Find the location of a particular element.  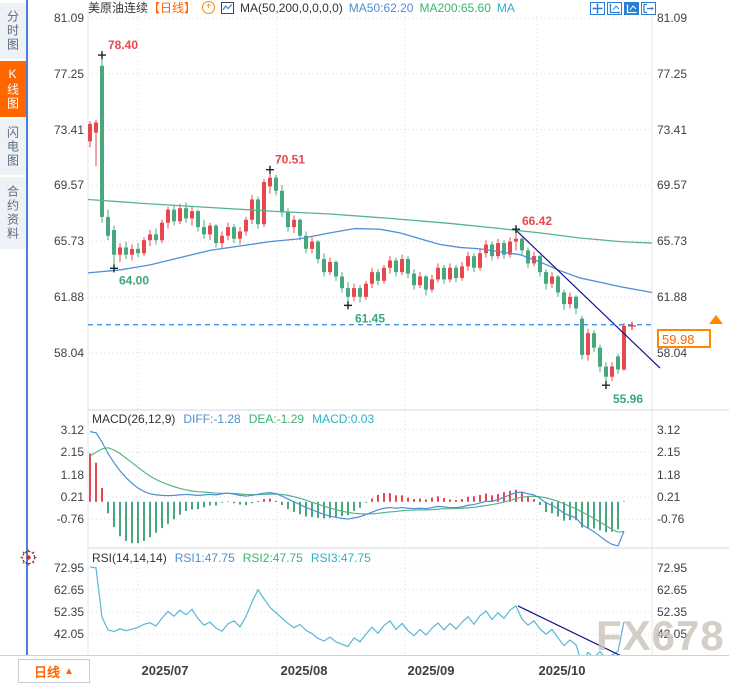

macd-axis-label-right: 2.15 is located at coordinates (669, 452).